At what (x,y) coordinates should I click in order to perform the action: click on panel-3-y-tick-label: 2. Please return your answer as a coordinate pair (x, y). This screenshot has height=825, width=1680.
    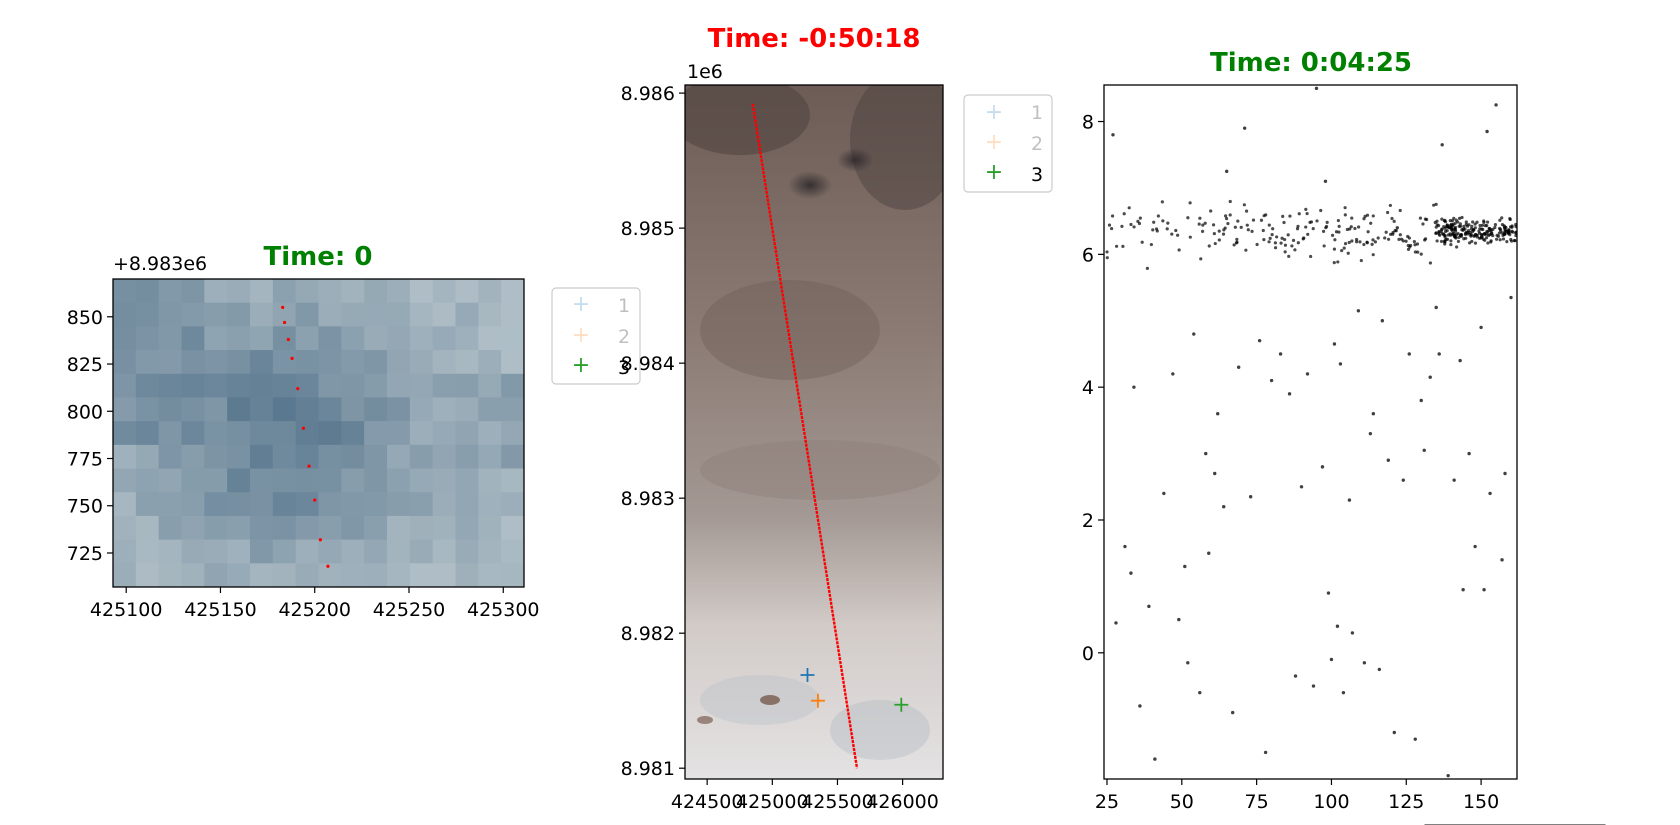
    Looking at the image, I should click on (1088, 521).